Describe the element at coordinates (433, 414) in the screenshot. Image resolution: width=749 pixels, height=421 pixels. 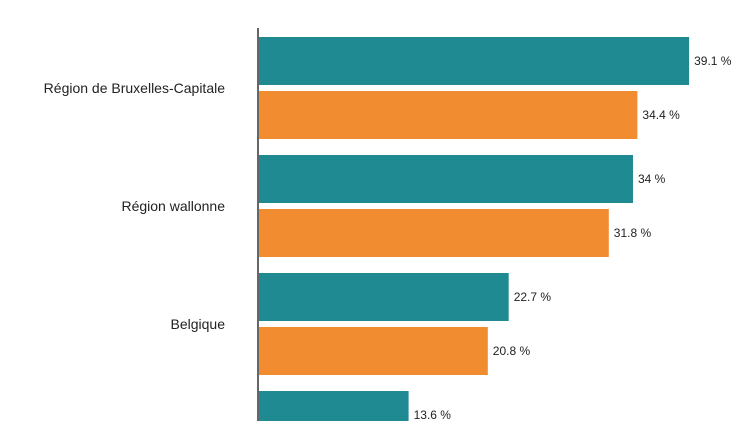
I see `data-label: 13.6 %` at that location.